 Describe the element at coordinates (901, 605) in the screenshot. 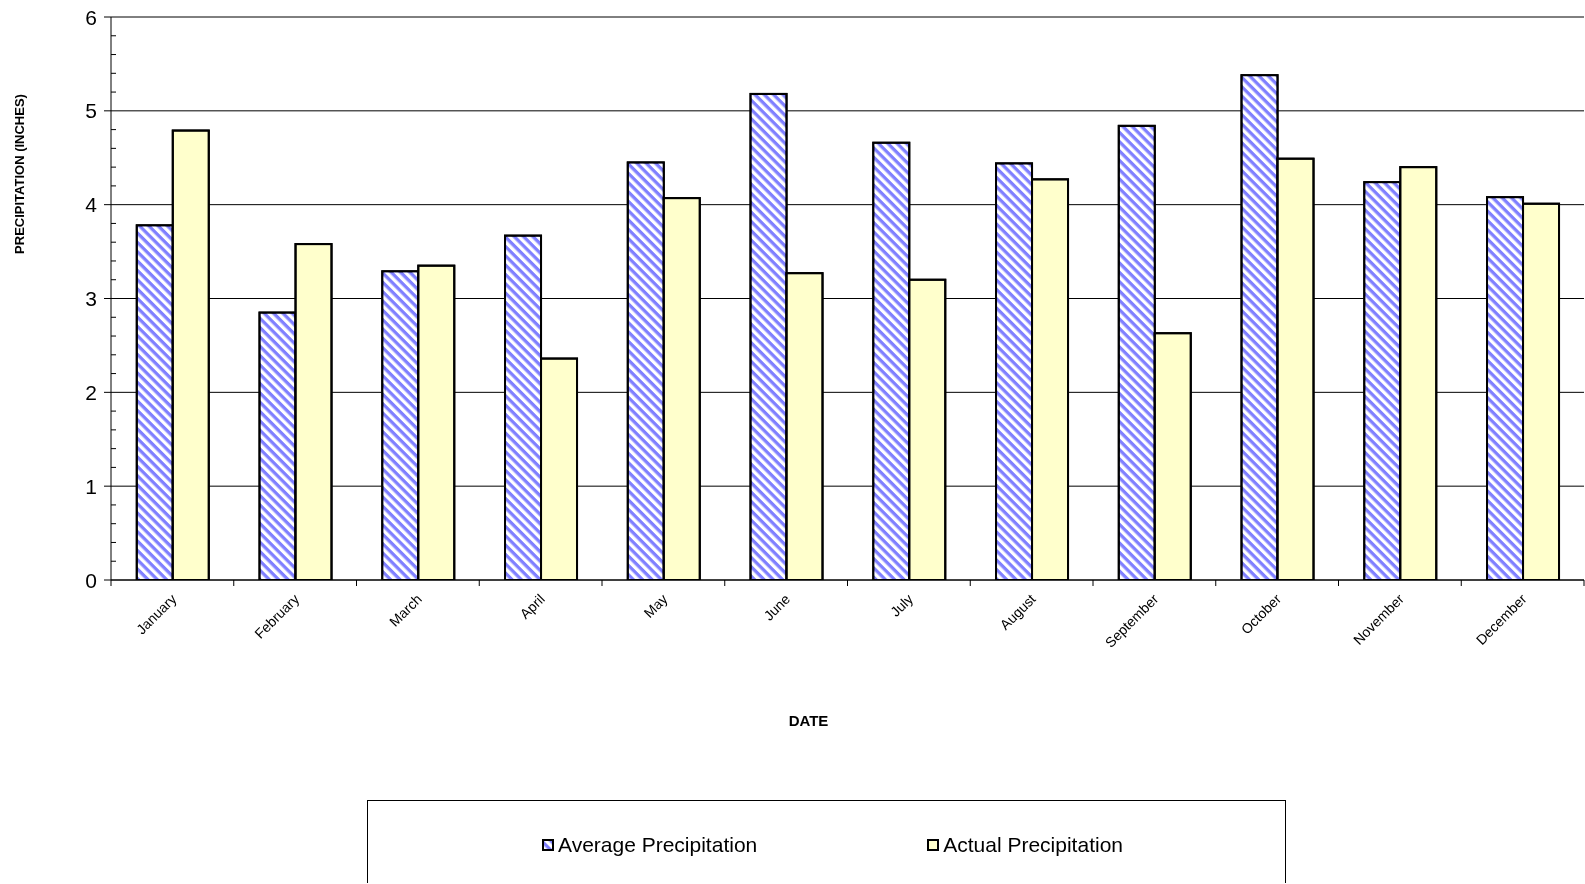

I see `x-tick-label: July` at that location.